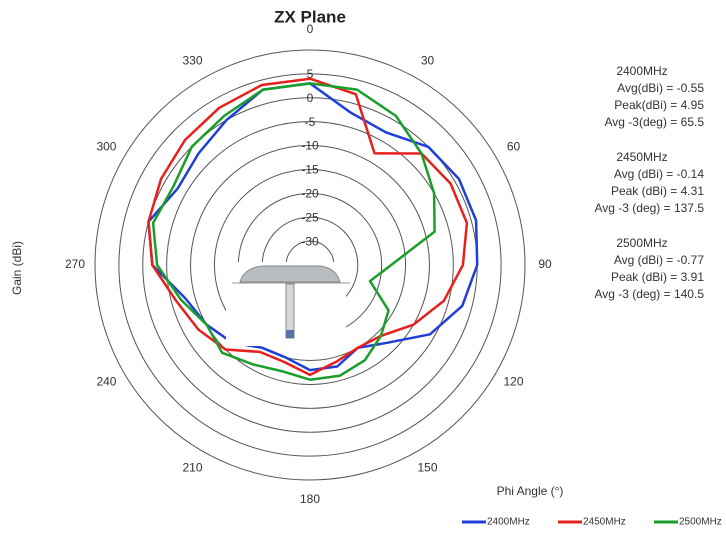 The image size is (726, 538). Describe the element at coordinates (641, 71) in the screenshot. I see `annotation-heading: 2400MHz` at that location.